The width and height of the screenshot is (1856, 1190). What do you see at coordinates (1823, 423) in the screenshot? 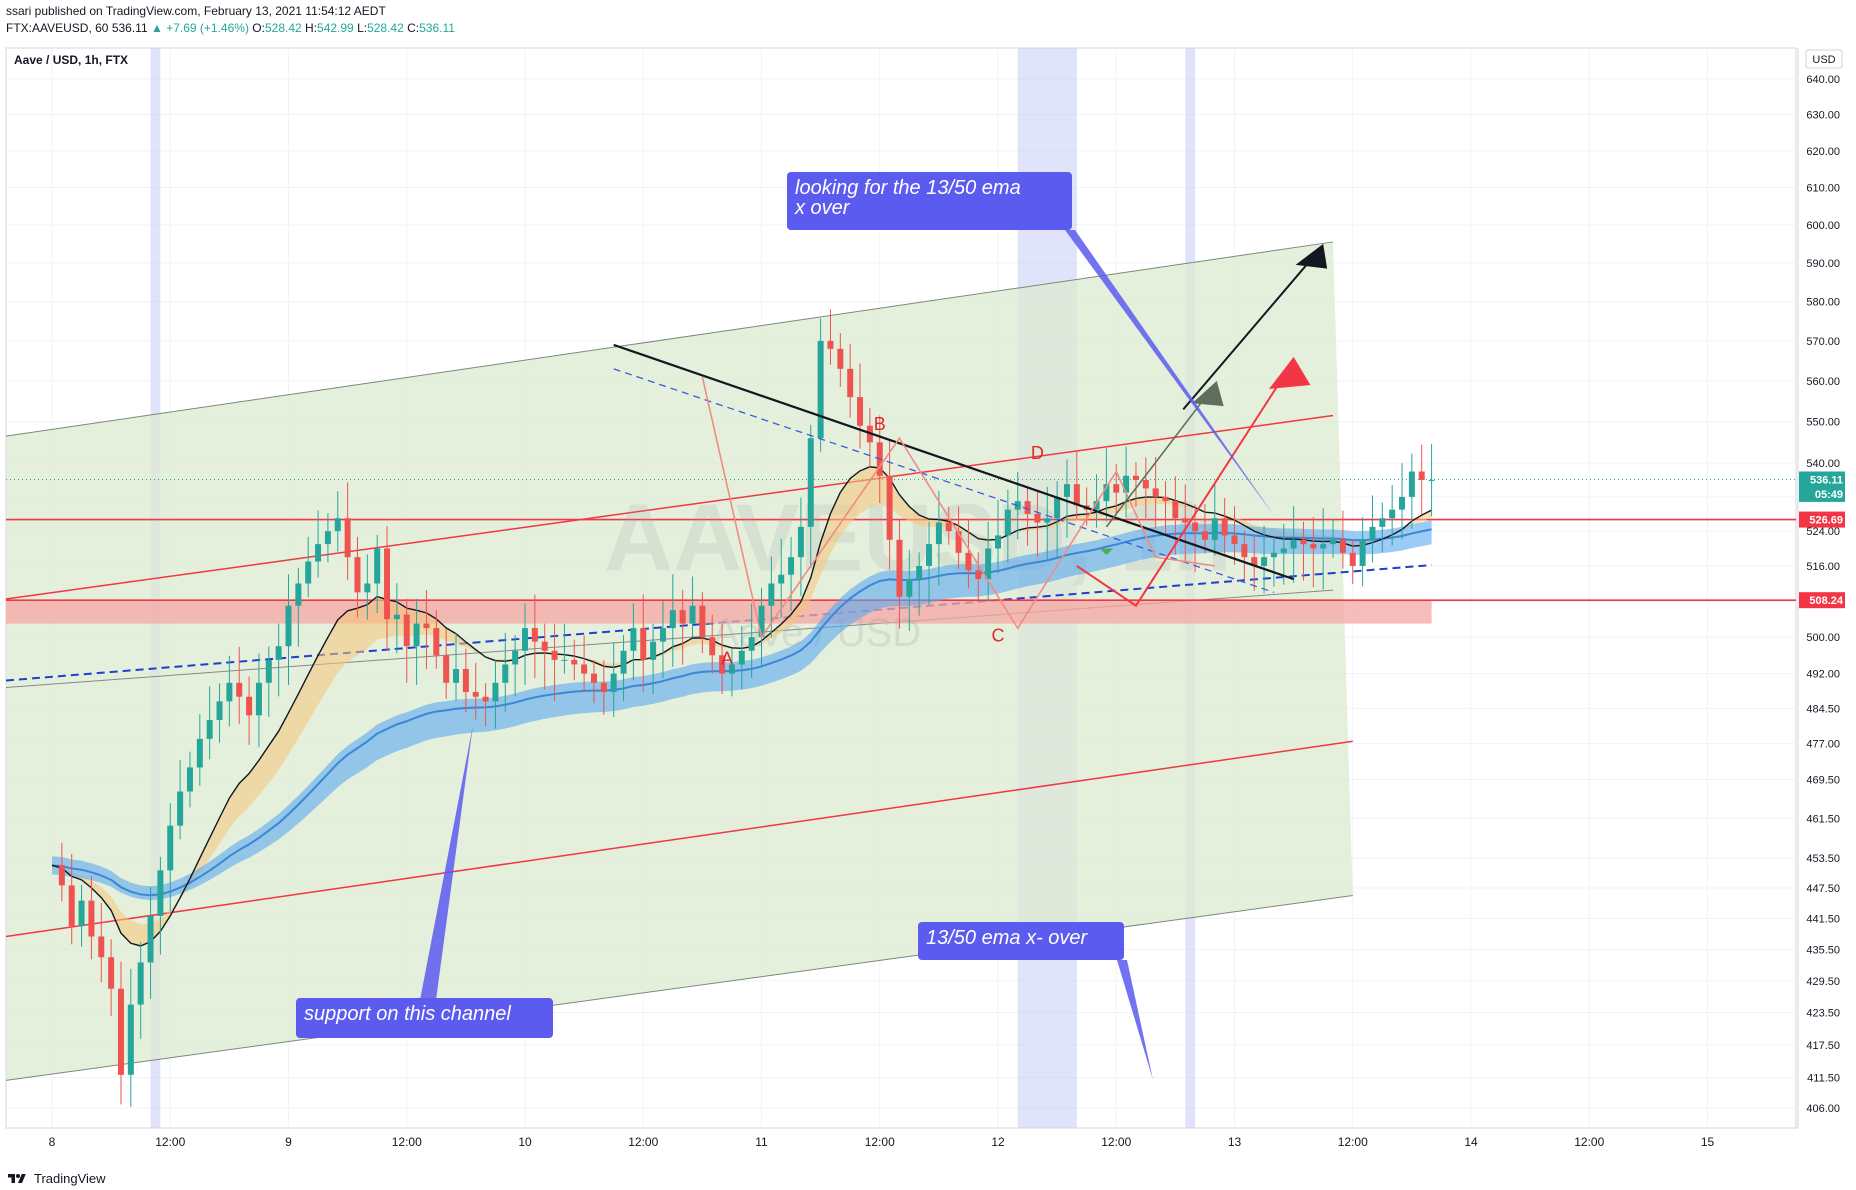
I see `price-tick-label: 550.00` at bounding box center [1823, 423].